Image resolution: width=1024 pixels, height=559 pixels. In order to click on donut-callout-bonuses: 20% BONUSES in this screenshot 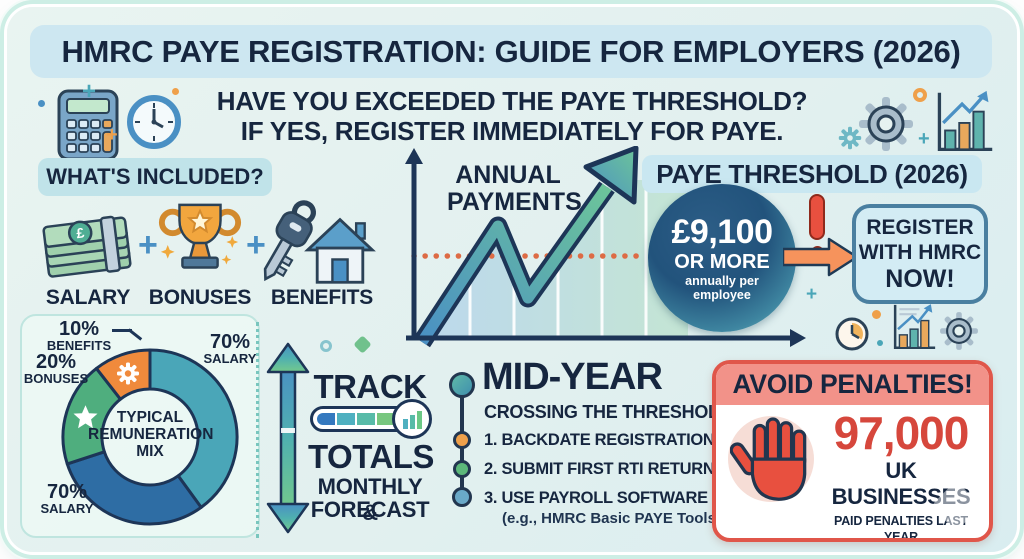, I will do `click(56, 368)`.